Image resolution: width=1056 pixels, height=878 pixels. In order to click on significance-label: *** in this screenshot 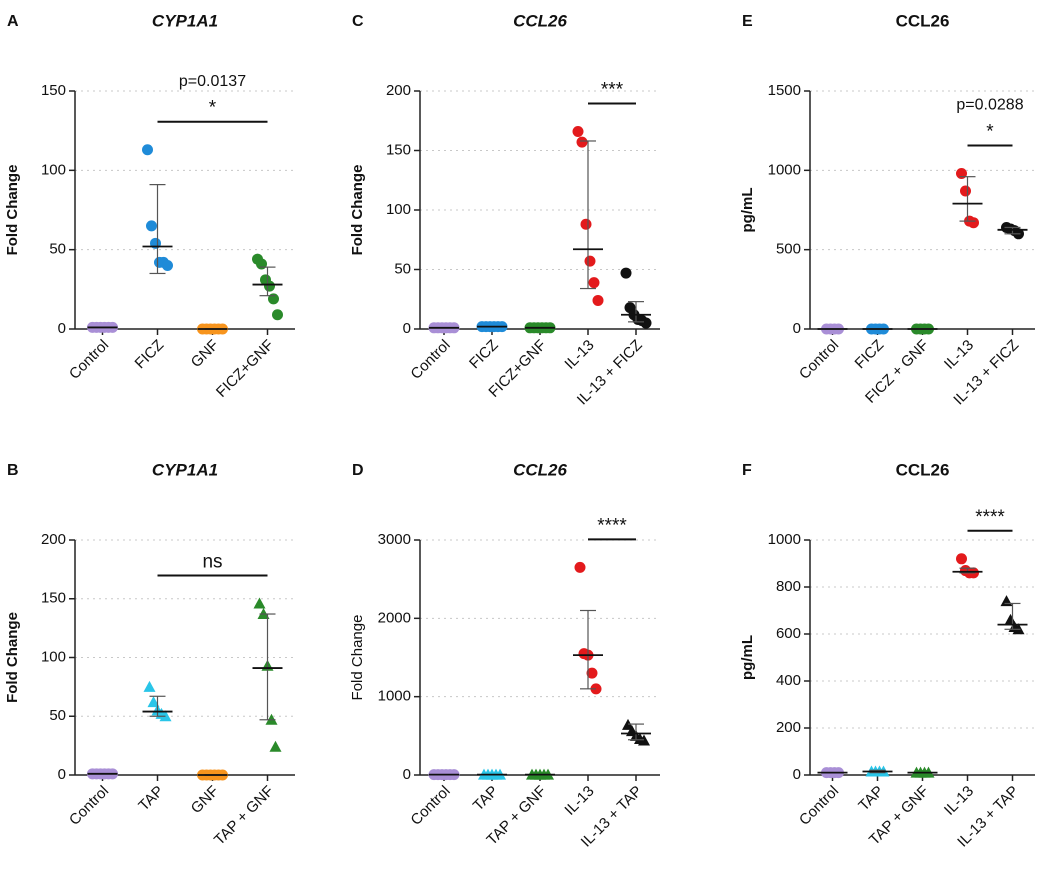, I will do `click(612, 89)`.